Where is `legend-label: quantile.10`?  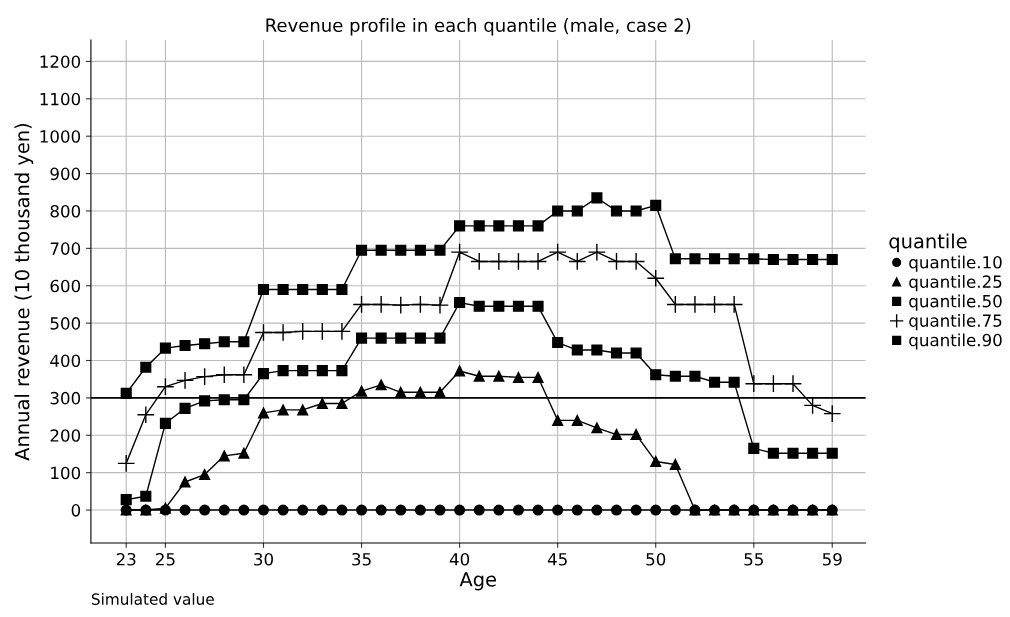 legend-label: quantile.10 is located at coordinates (955, 263).